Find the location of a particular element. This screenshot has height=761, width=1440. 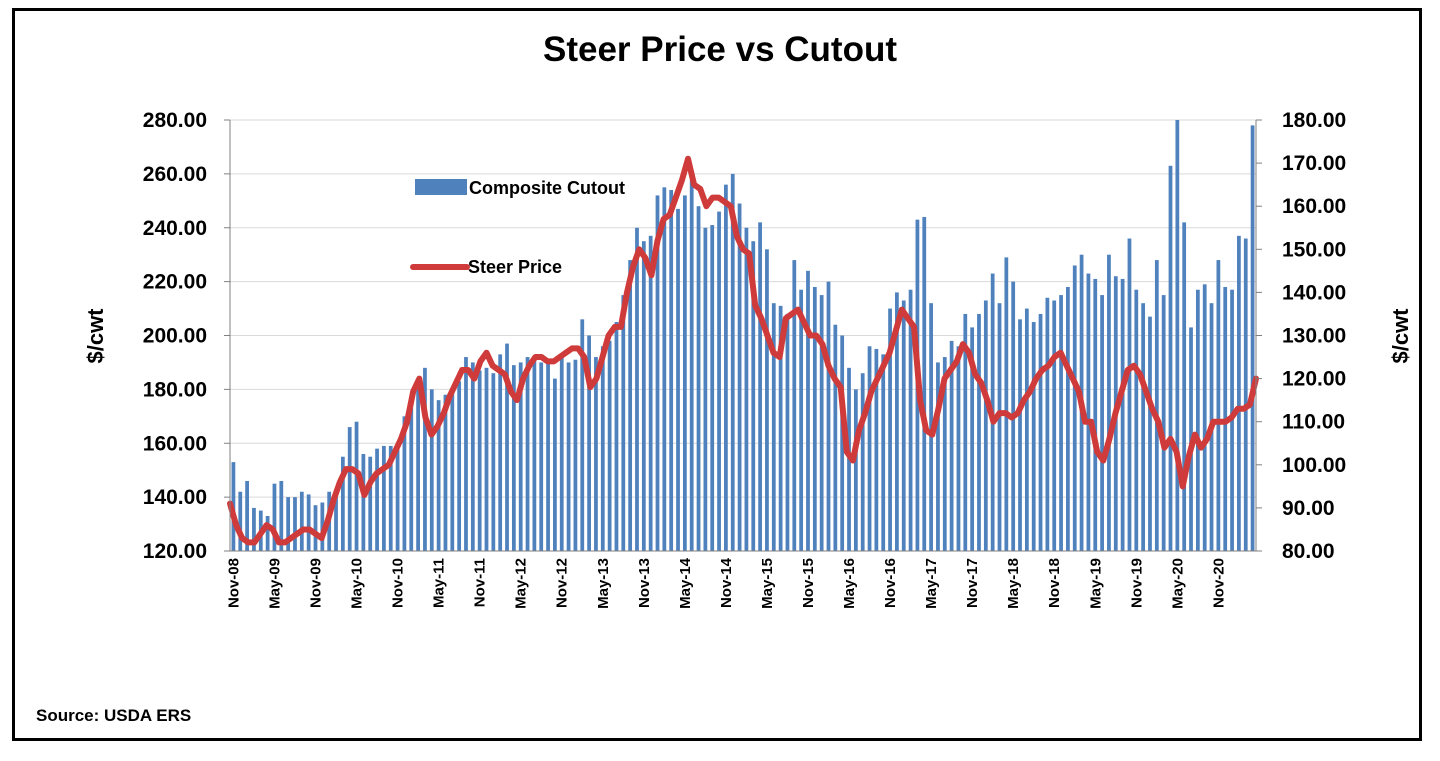

y-tick-right: 80.00 is located at coordinates (1308, 551).